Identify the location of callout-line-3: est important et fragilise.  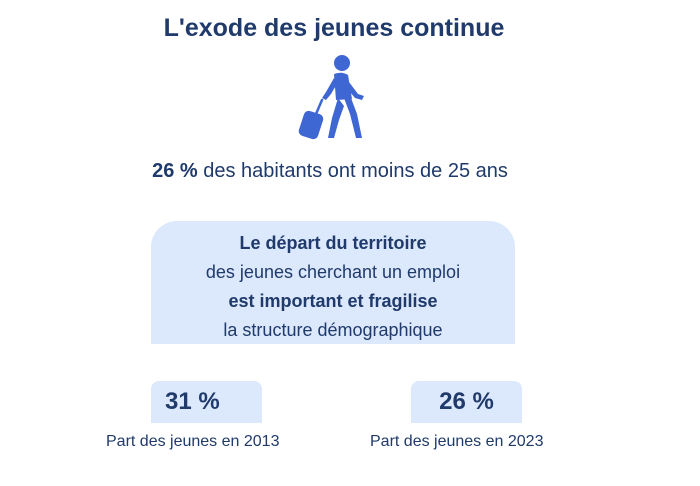
(333, 301).